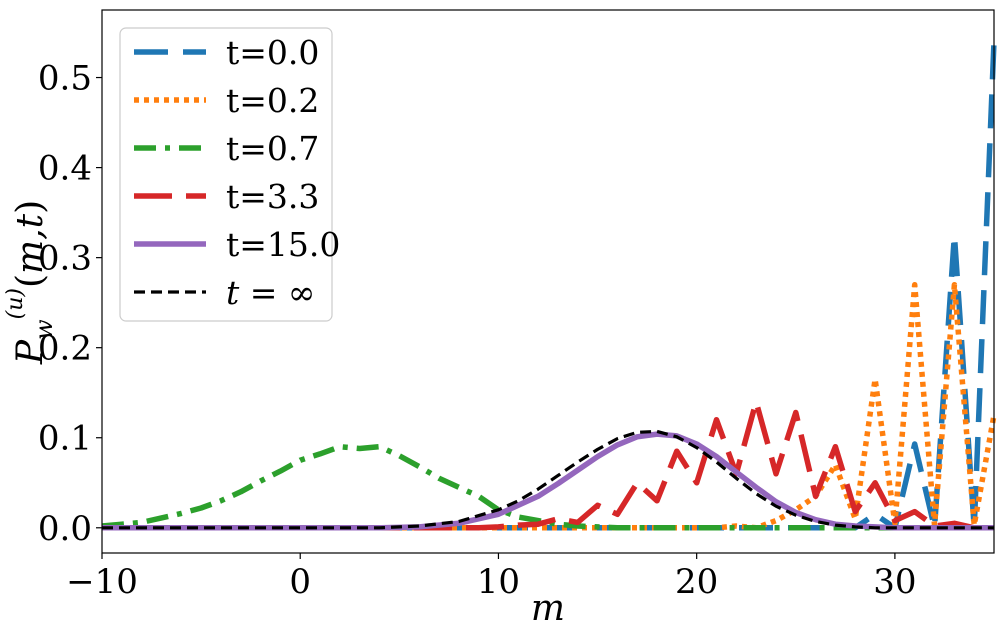  Describe the element at coordinates (65, 529) in the screenshot. I see `y-tick-label: 0.0` at that location.